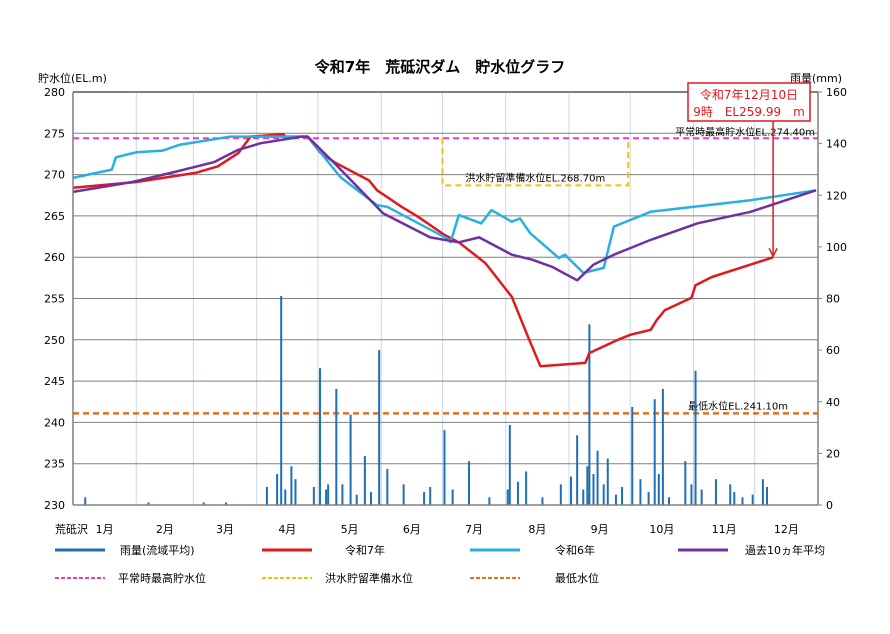 This screenshot has height=634, width=890. What do you see at coordinates (72, 78) in the screenshot?
I see `left-axis-label: 貯水位(EL.m)` at bounding box center [72, 78].